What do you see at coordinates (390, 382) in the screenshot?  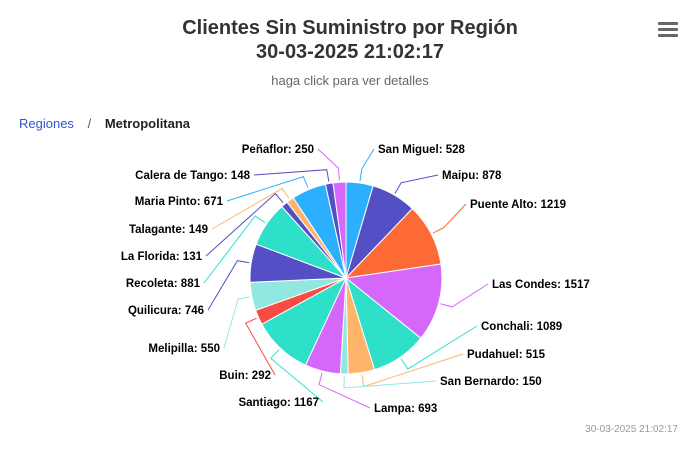 I see `connector-san-bernardo` at bounding box center [390, 382].